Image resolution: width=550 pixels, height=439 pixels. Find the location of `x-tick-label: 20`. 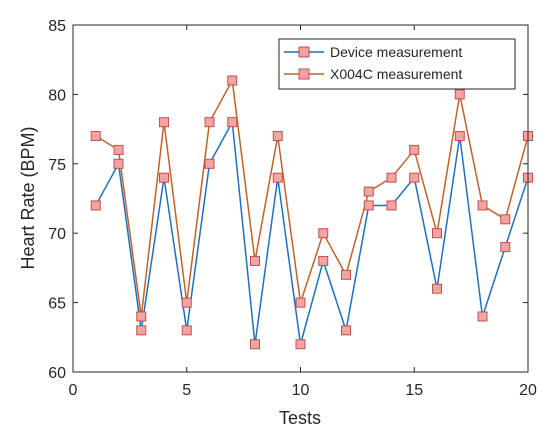

x-tick-label: 20 is located at coordinates (528, 390).